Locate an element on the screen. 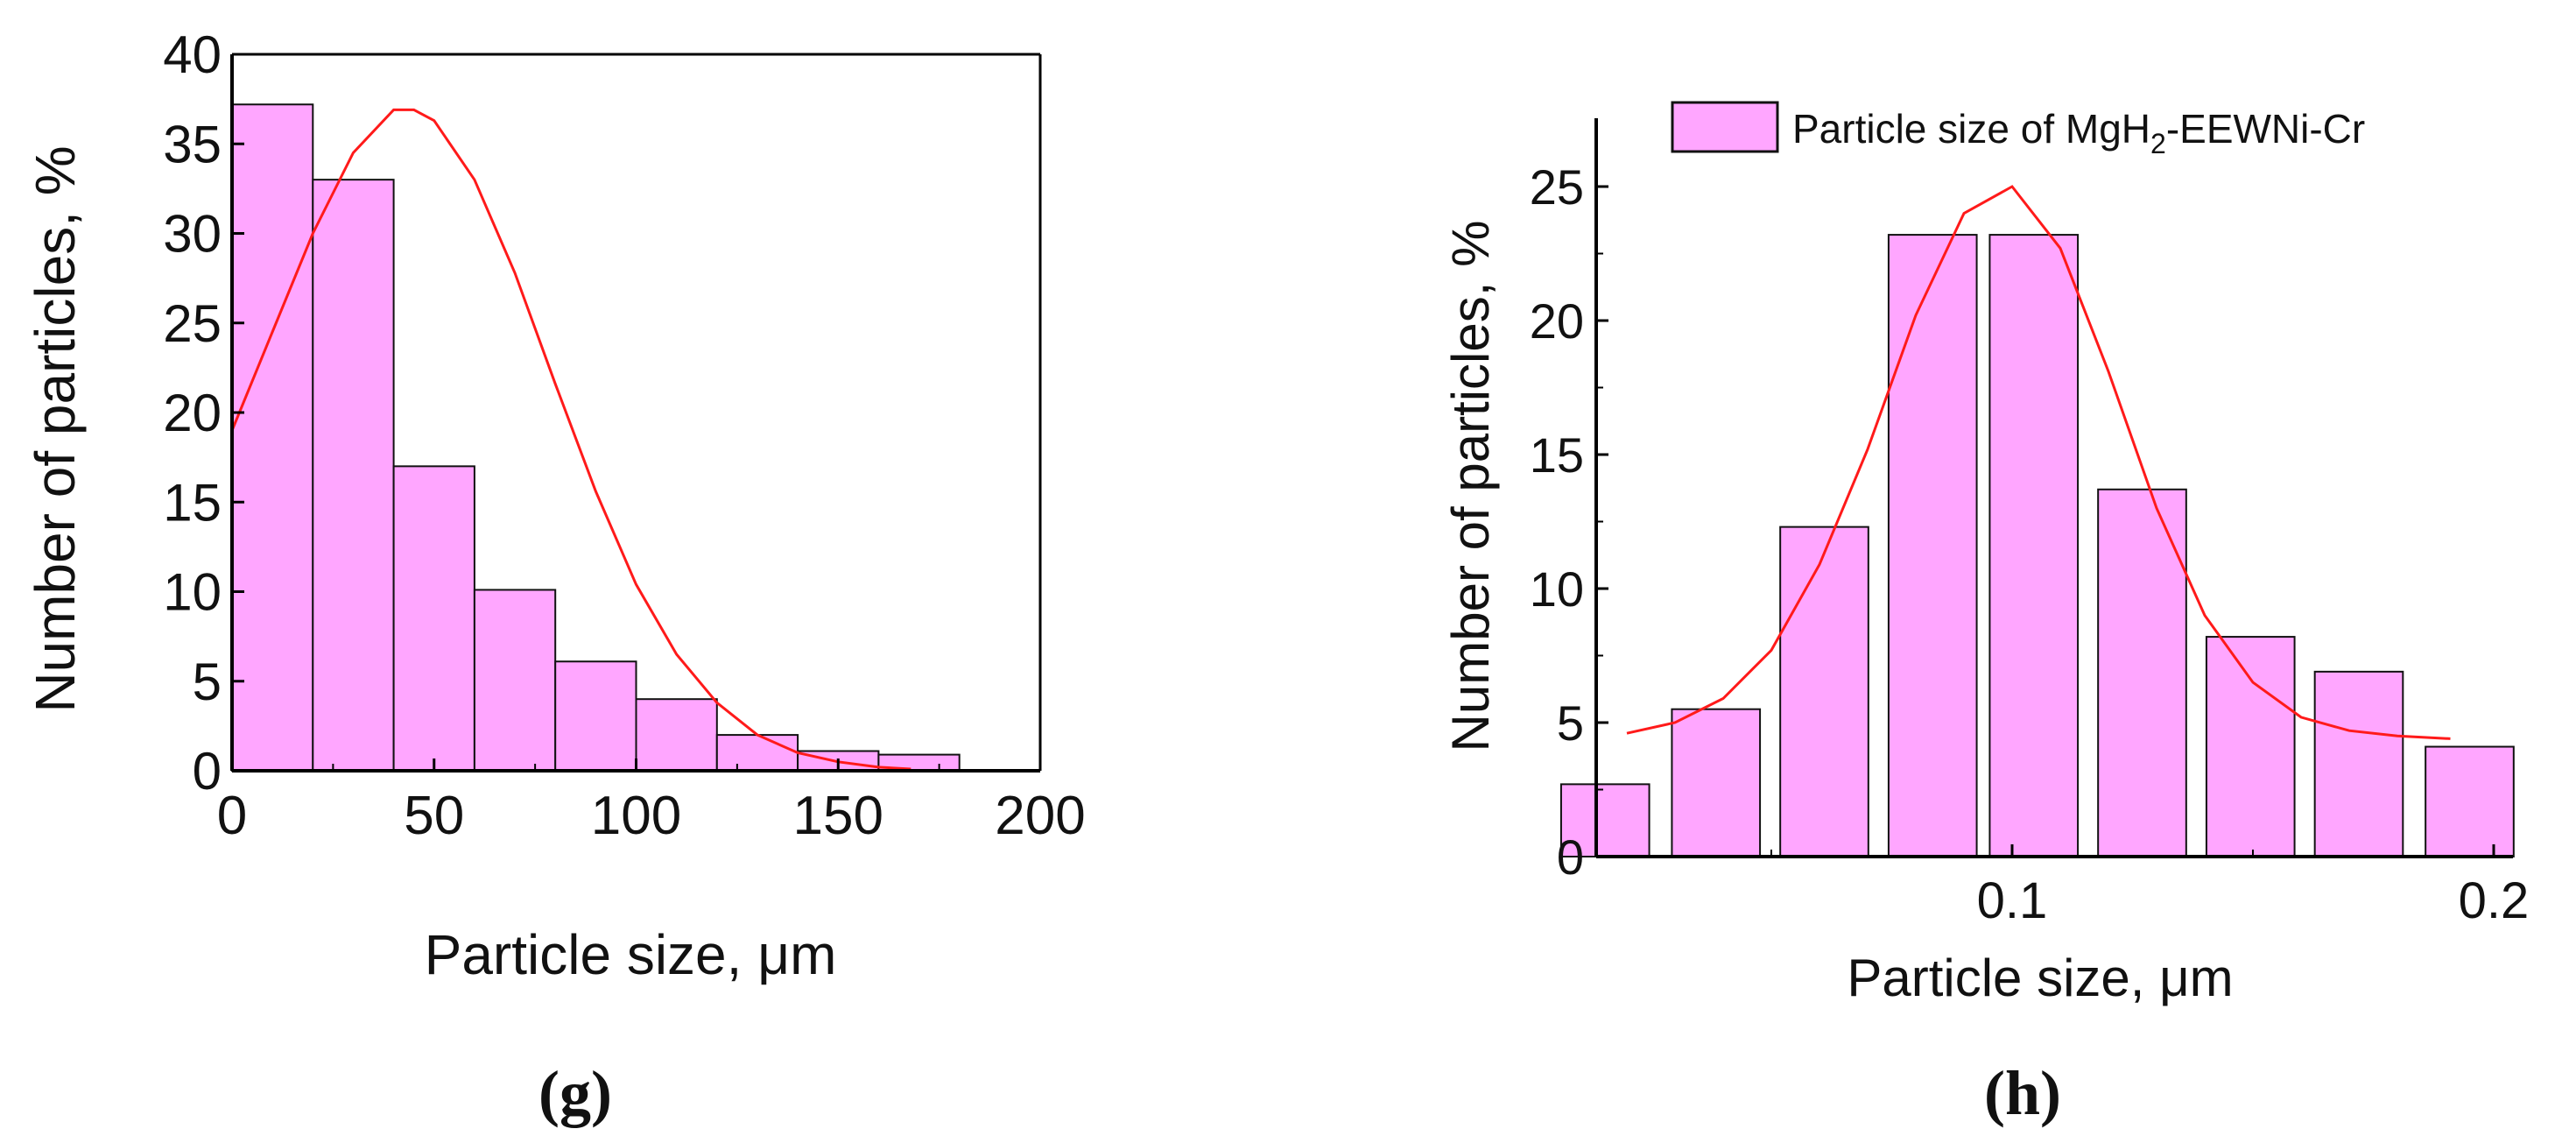 The height and width of the screenshot is (1143, 2576). y-ticks: 0 5 10 15 20 25 30 35 40 is located at coordinates (203, 413).